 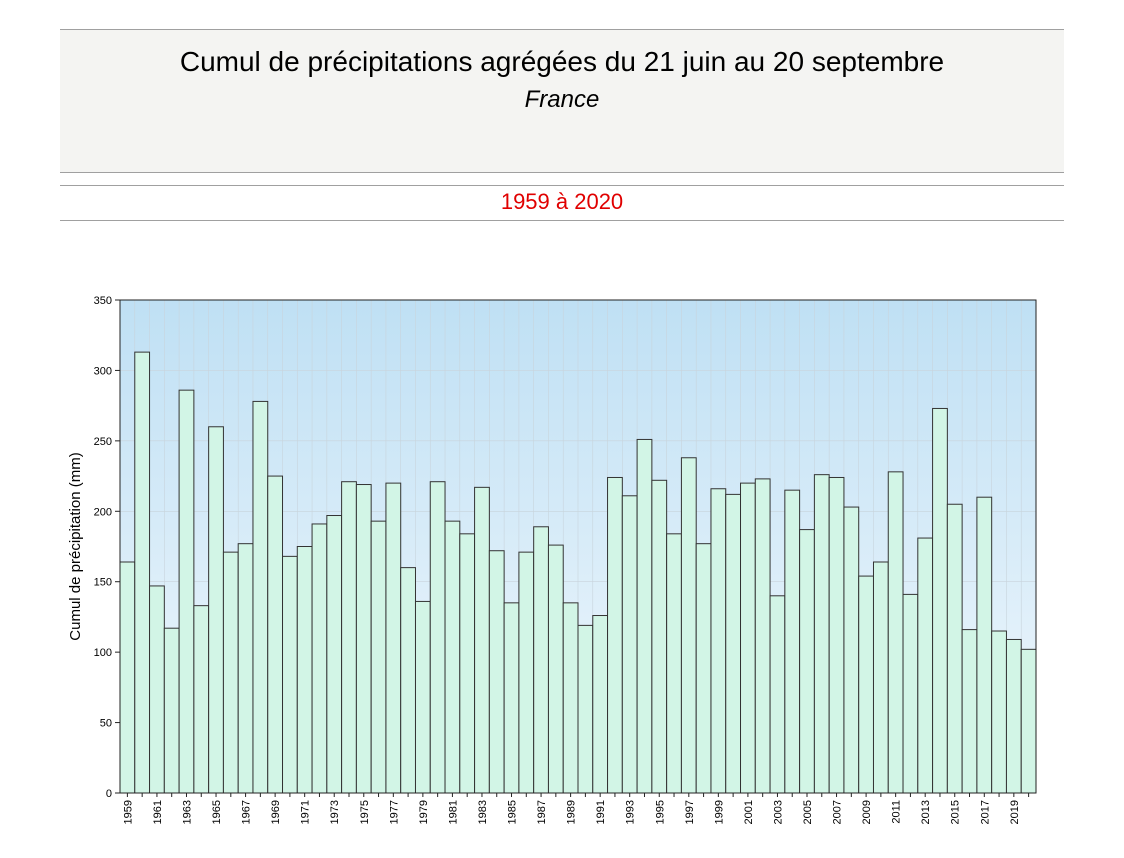 I want to click on y-tick-label: 200, so click(x=103, y=512).